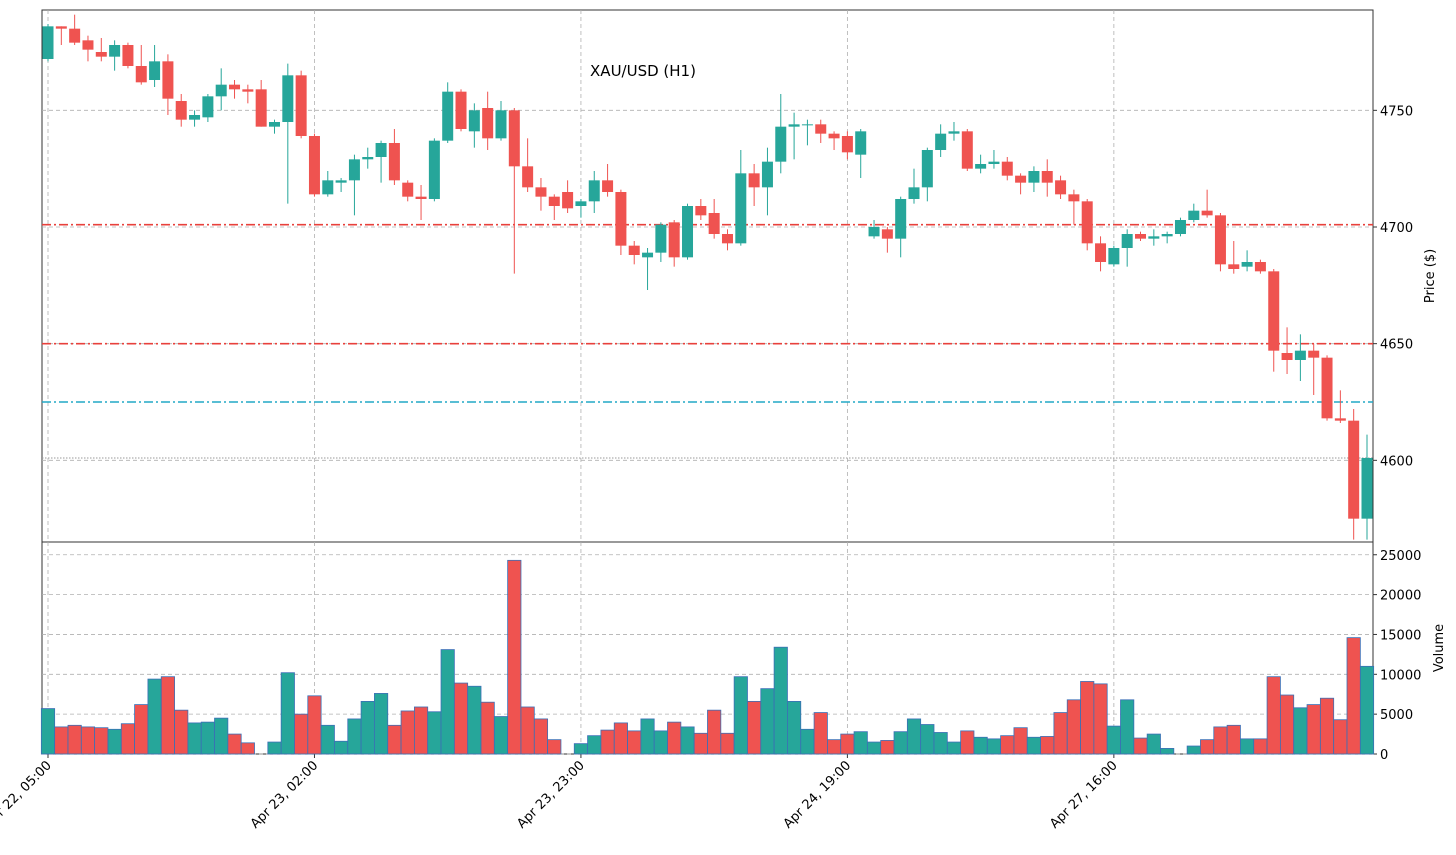 This screenshot has width=1456, height=855. What do you see at coordinates (1400, 556) in the screenshot?
I see `y-tick-label: 25000` at bounding box center [1400, 556].